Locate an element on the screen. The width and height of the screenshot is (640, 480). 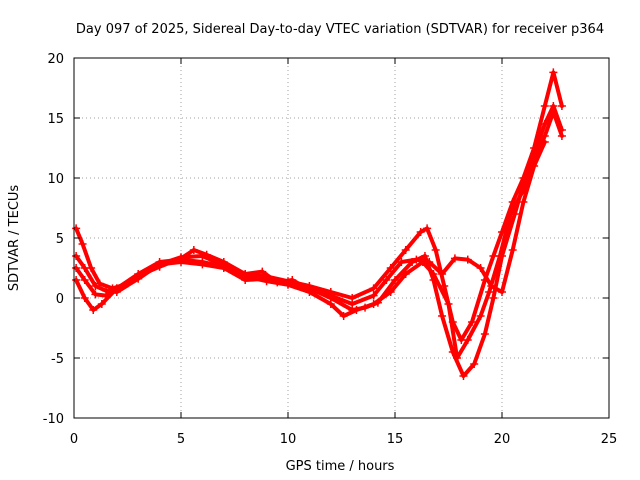
y-tick-label: 5 is located at coordinates (60, 239).